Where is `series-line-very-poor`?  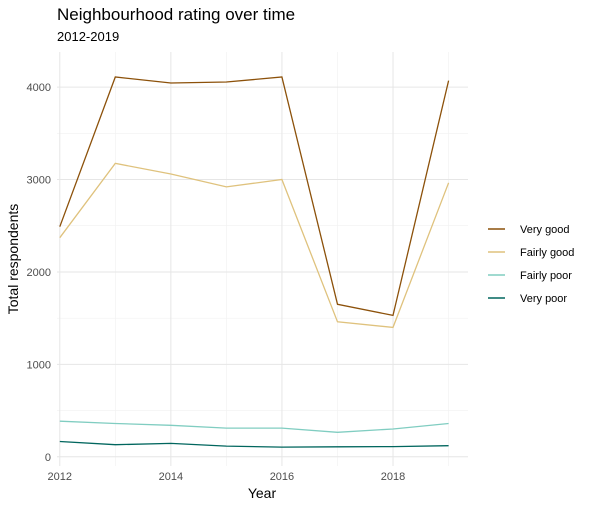
series-line-very-poor is located at coordinates (254, 444).